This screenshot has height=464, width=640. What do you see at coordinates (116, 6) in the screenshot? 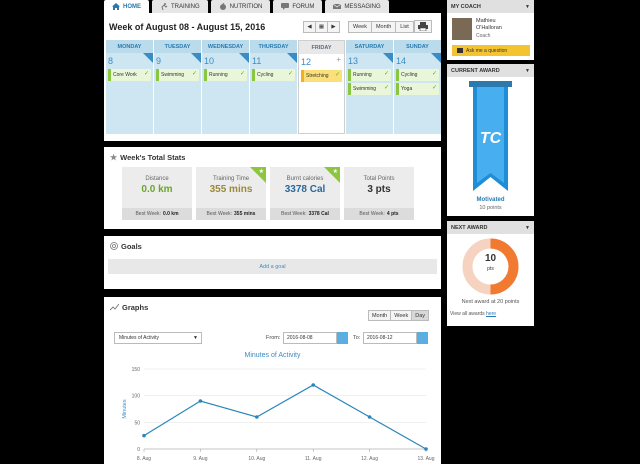
I see `home-icon` at bounding box center [116, 6].